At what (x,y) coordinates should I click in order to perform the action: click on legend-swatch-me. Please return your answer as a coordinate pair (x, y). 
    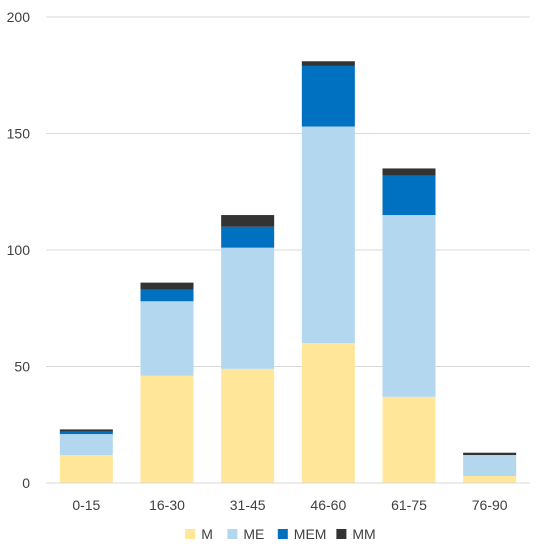
    Looking at the image, I should click on (232, 534).